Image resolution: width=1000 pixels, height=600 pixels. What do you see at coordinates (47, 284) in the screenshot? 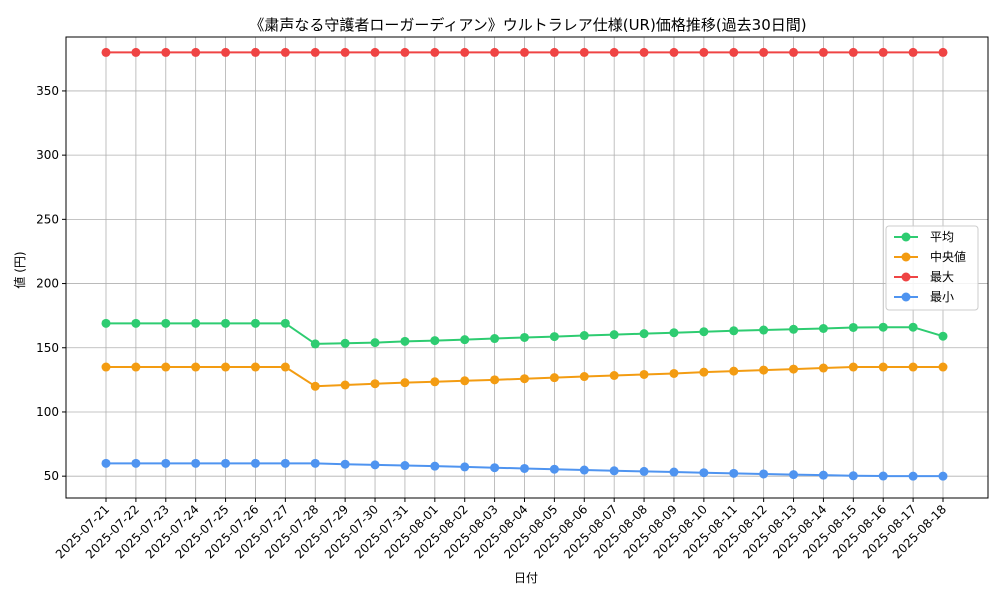
I see `y-tick-label: 200` at bounding box center [47, 284].